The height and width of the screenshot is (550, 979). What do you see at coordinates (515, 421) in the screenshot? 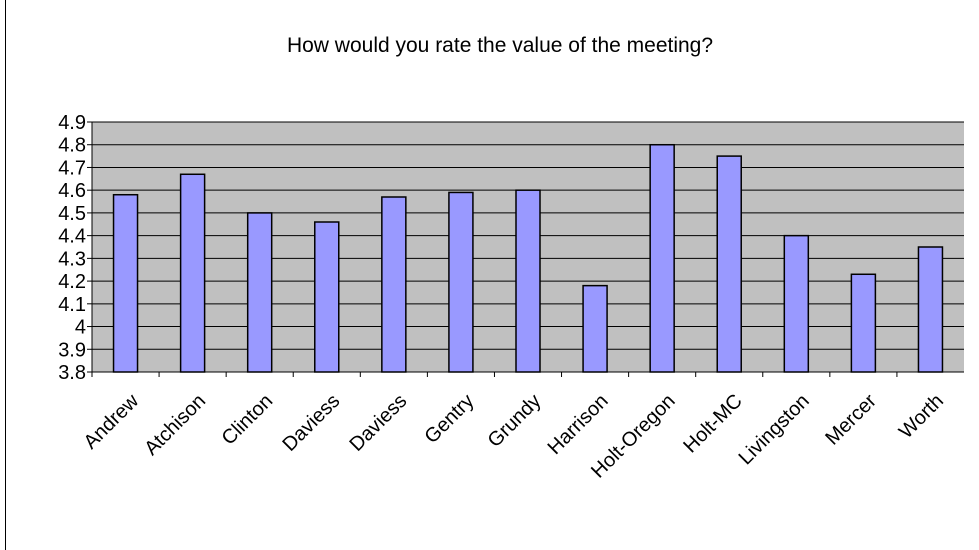
I see `x-tick-label: Grundy` at bounding box center [515, 421].